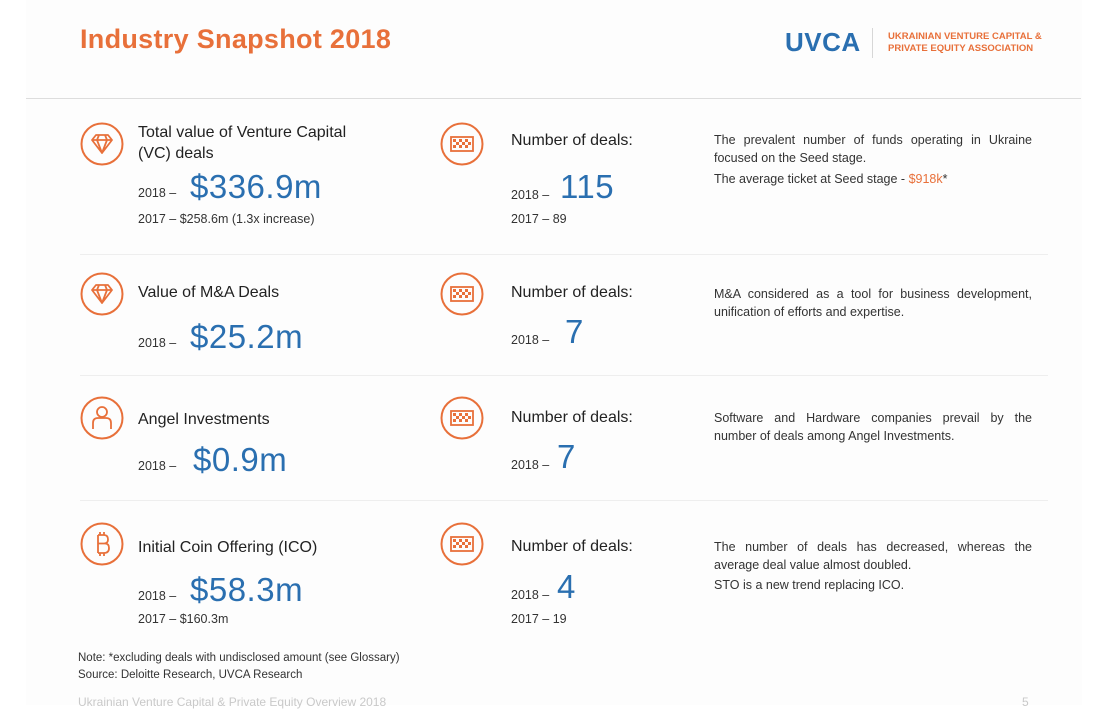  What do you see at coordinates (183, 619) in the screenshot?
I see `ico-value-2017: 2017 – $160.3m` at bounding box center [183, 619].